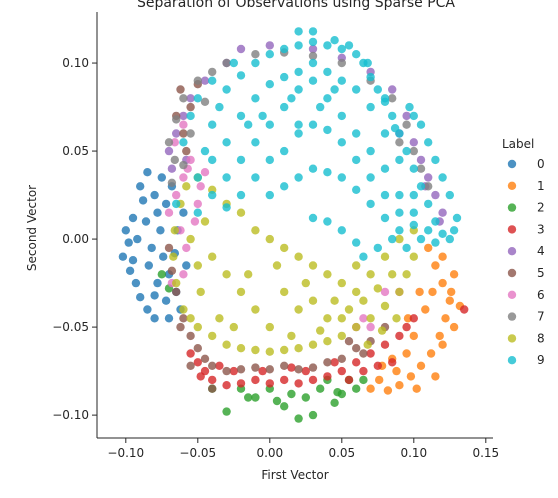 The height and width of the screenshot is (498, 558). Describe the element at coordinates (75, 239) in the screenshot. I see `y-tick-label: 0.00` at that location.